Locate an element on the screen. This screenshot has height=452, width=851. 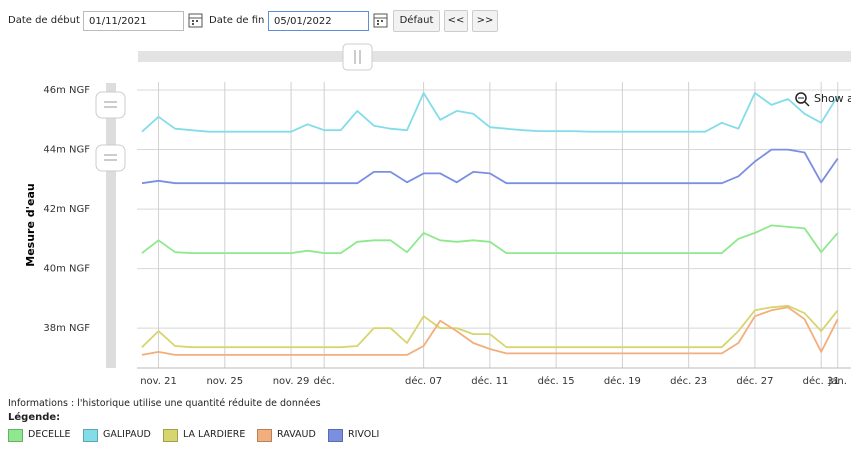
y-axis-label: Mesure d'eau is located at coordinates (30, 224).